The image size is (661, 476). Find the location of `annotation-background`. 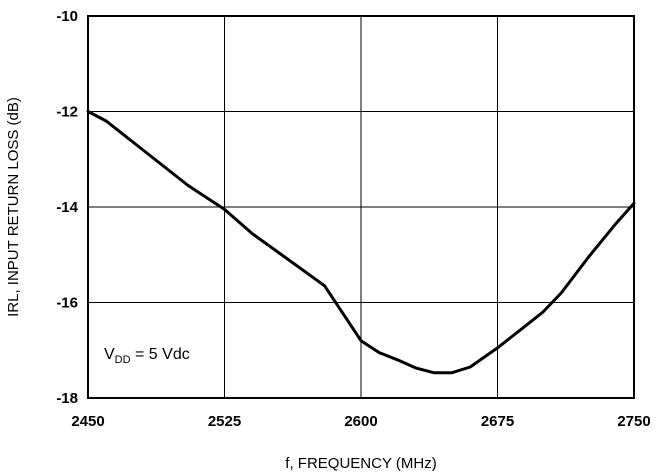

annotation-background is located at coordinates (154, 353).